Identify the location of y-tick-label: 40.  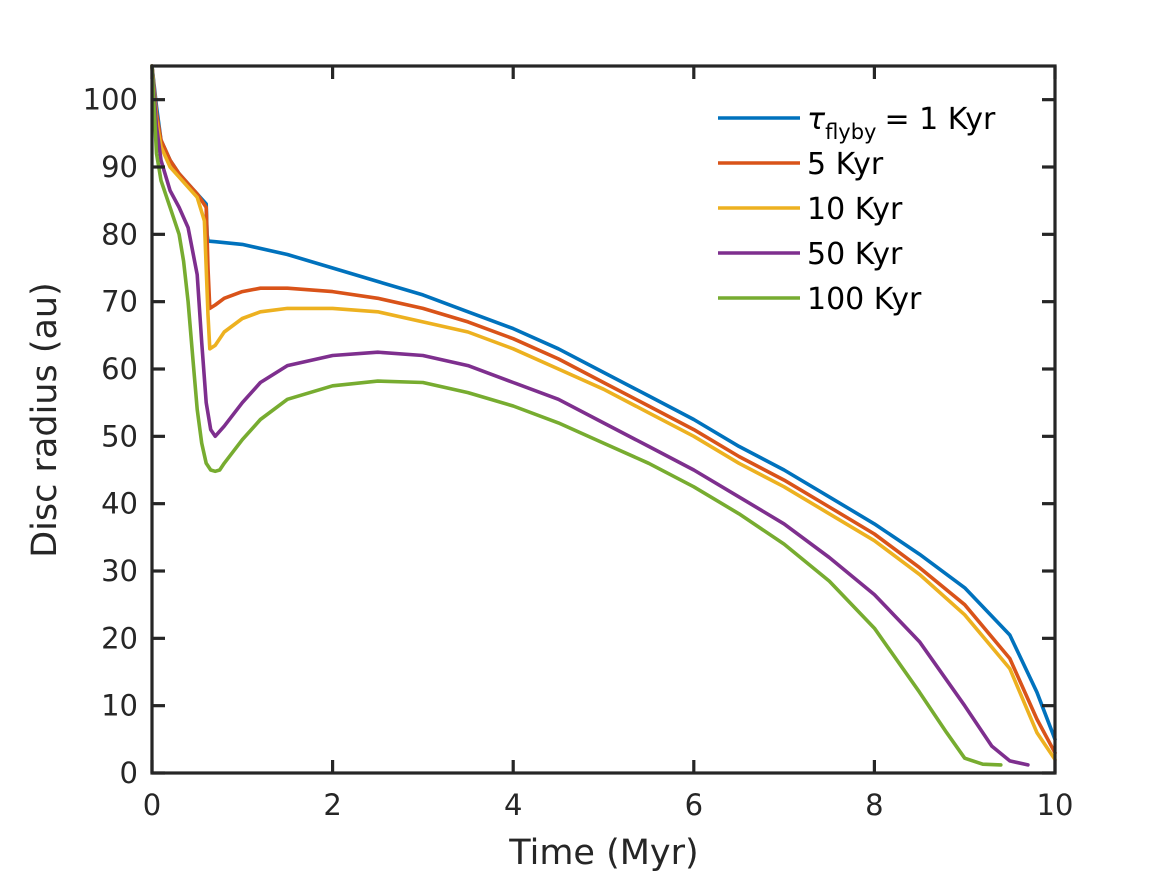
(119, 504).